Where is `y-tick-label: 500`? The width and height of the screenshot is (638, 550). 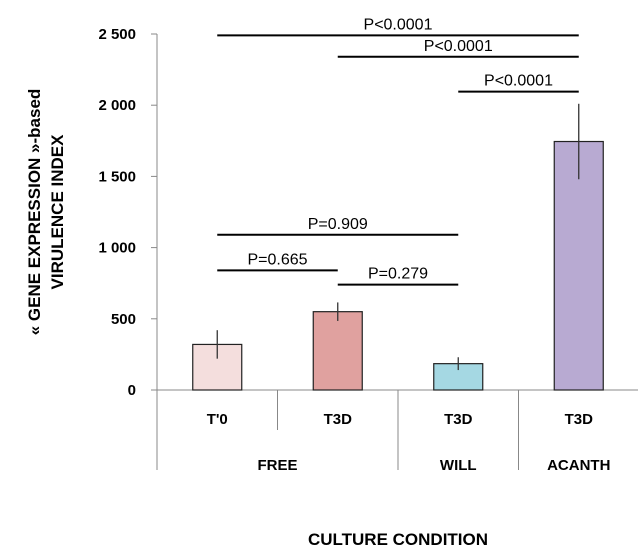
y-tick-label: 500 is located at coordinates (123, 319).